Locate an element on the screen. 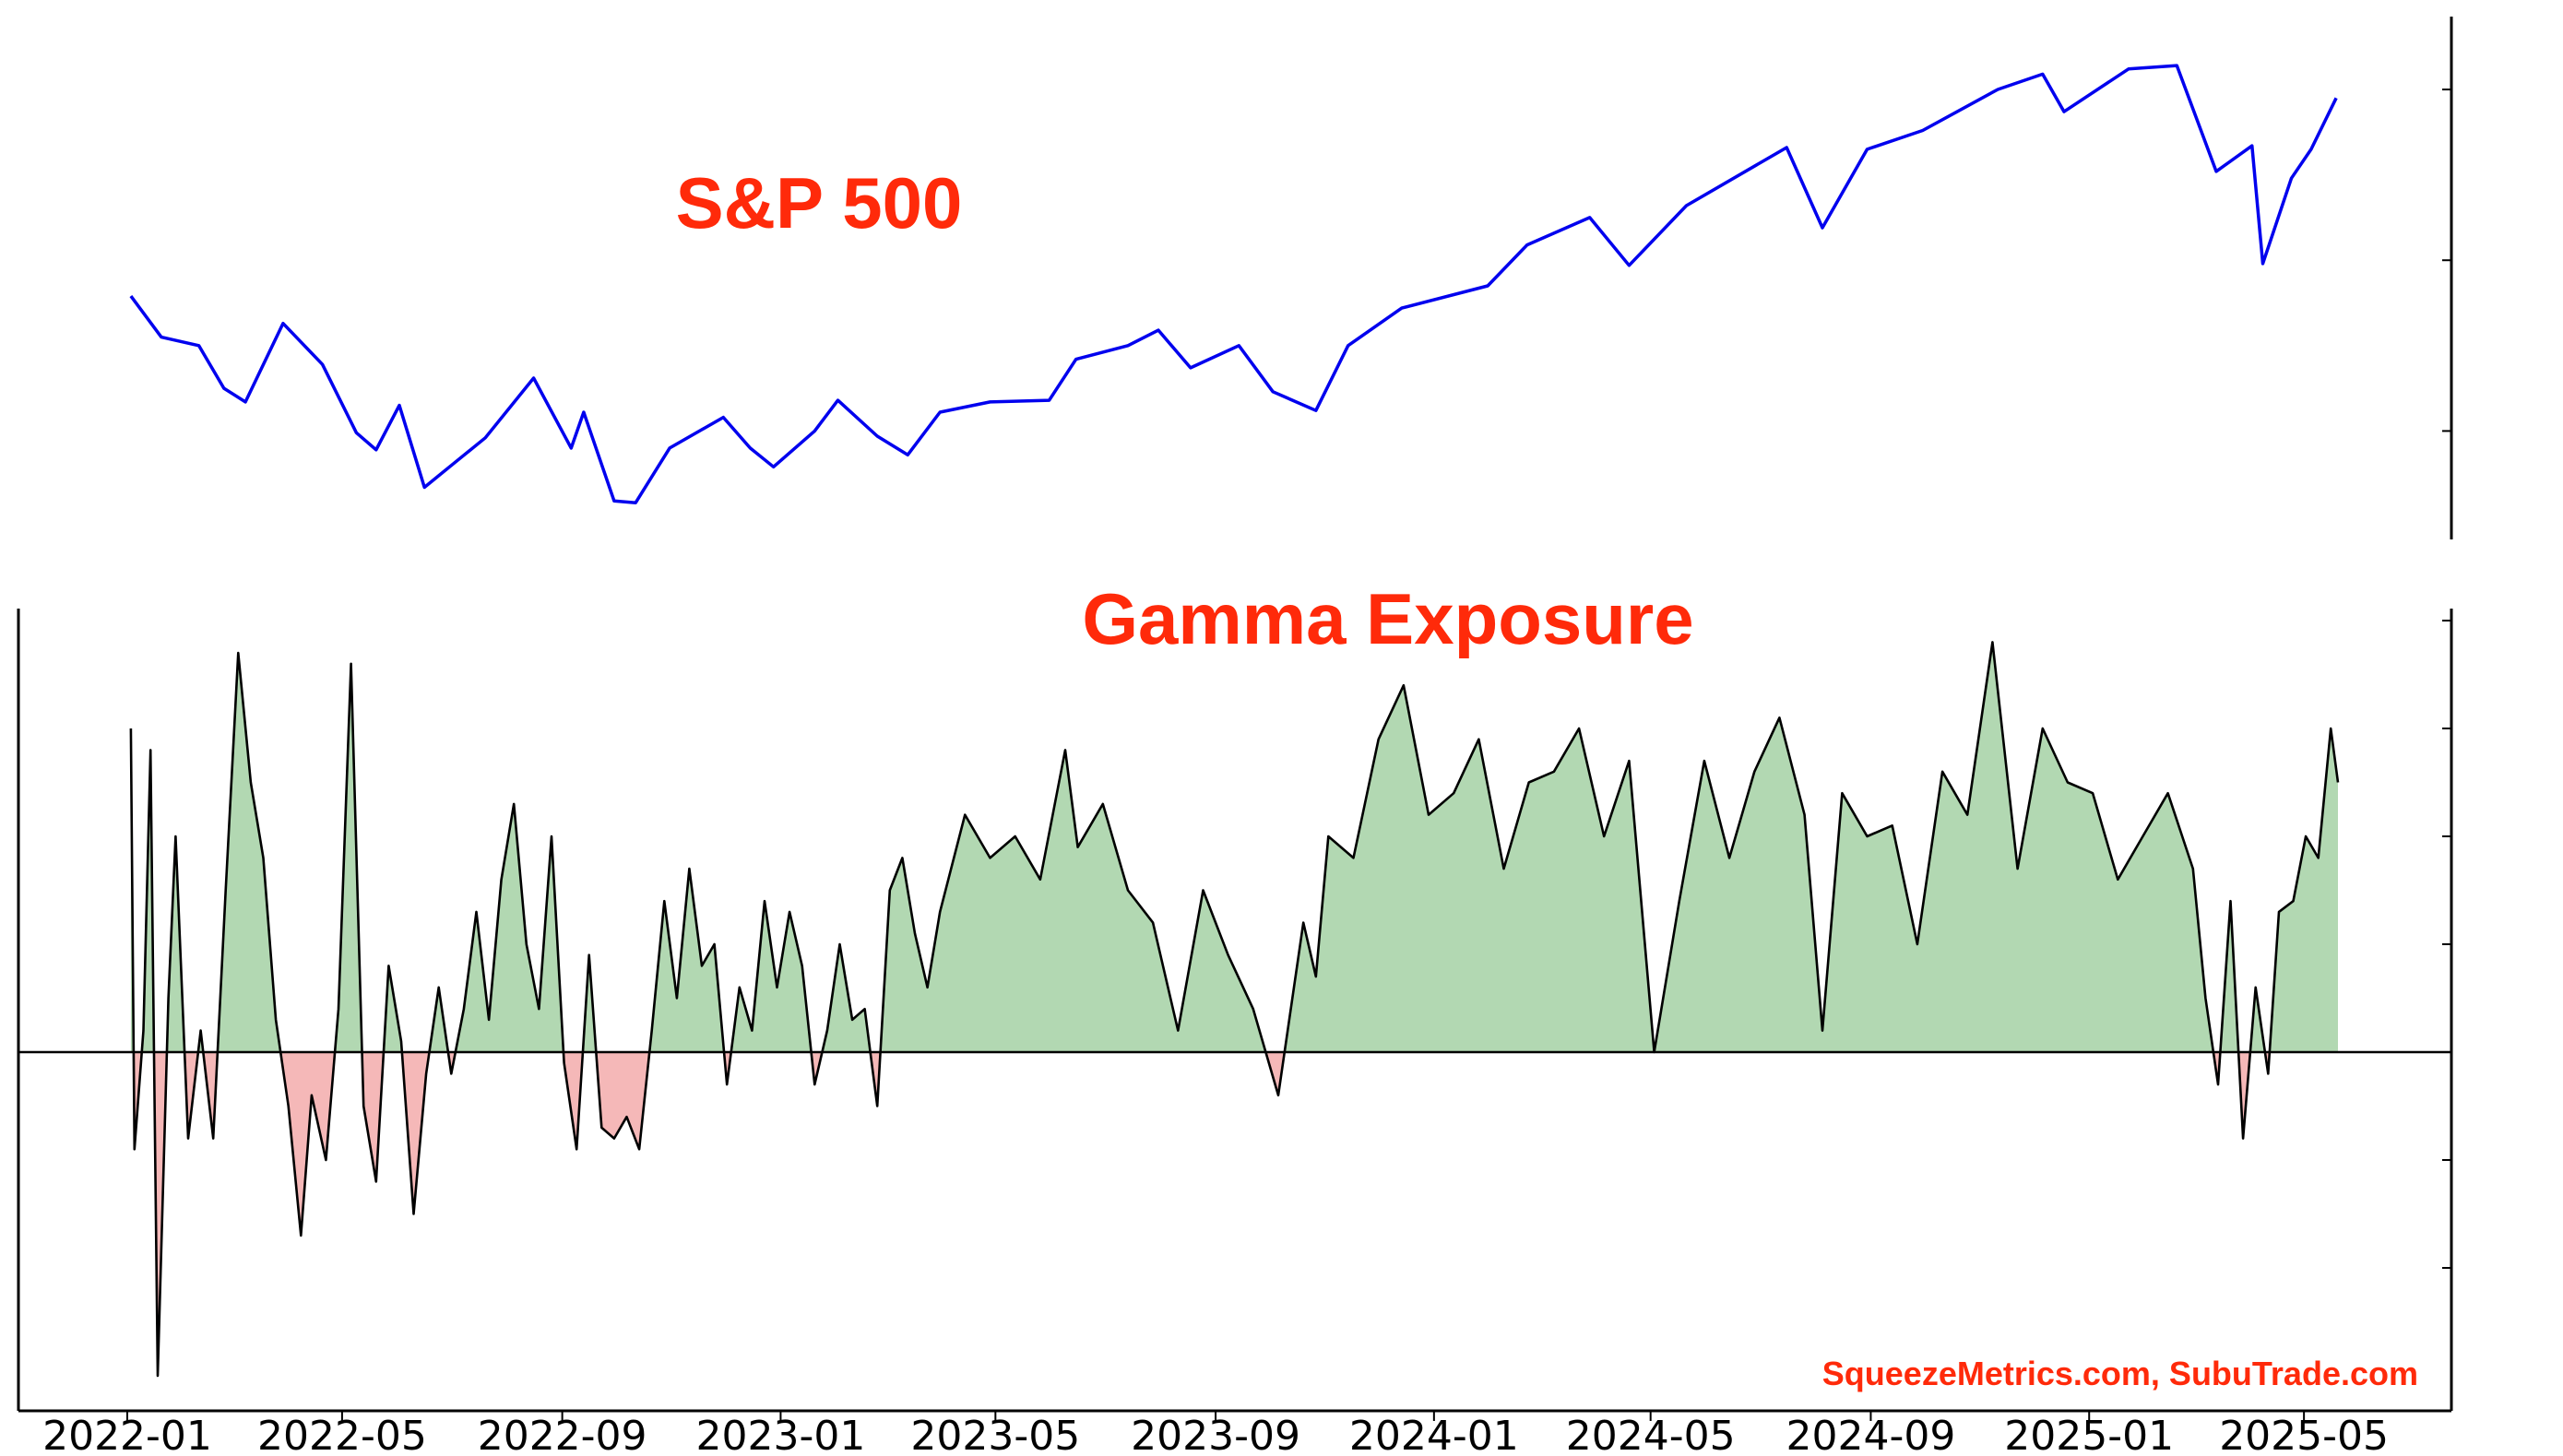 This screenshot has height=1456, width=2563. x-tick-label: 2022-09 is located at coordinates (562, 1434).